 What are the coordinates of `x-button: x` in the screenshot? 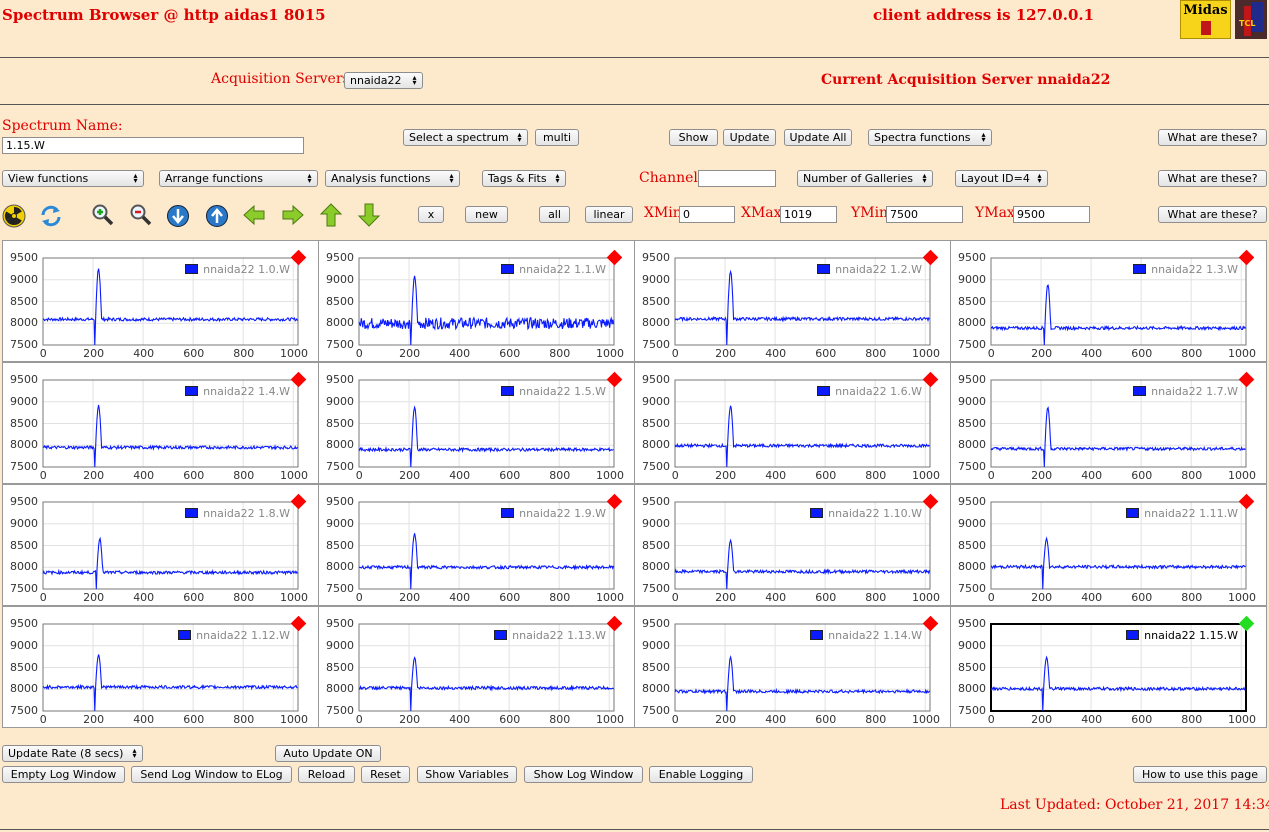 It's located at (431, 214).